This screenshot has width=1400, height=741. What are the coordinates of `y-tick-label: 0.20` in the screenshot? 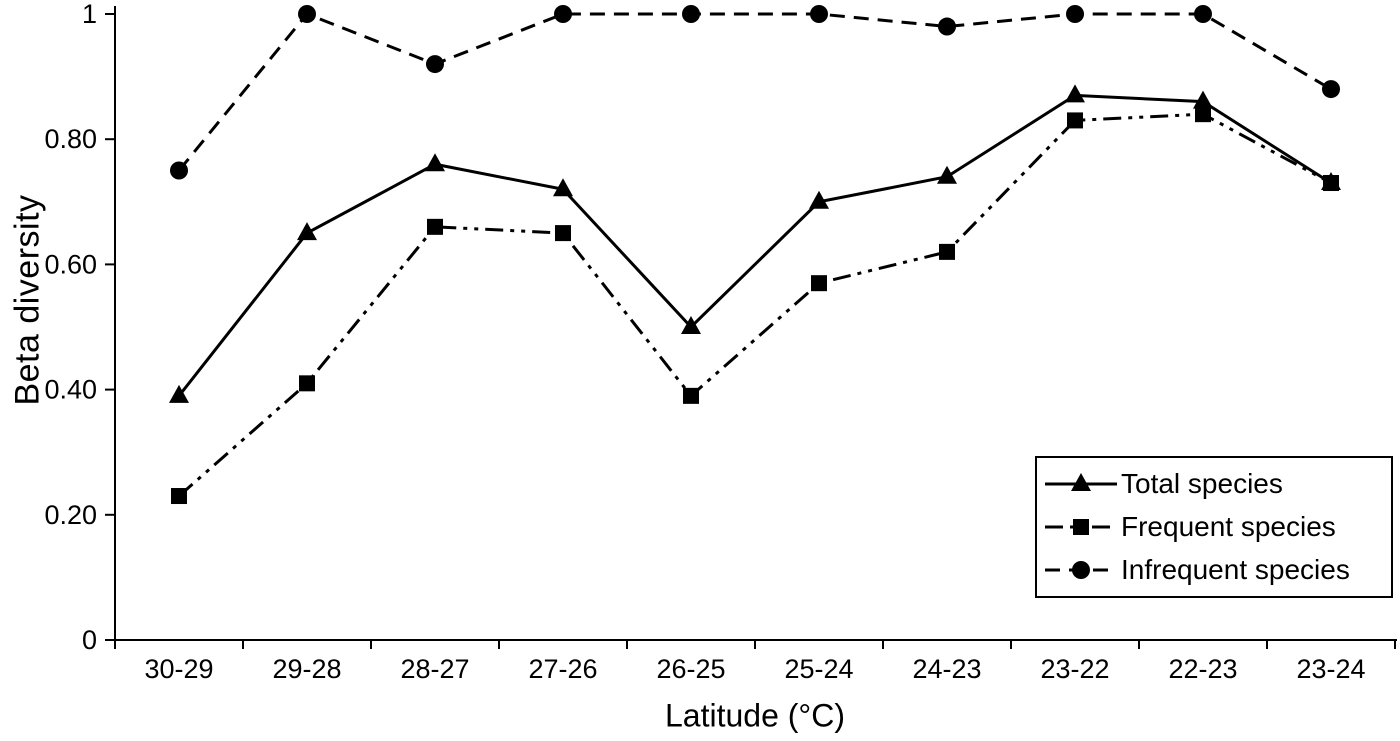 It's located at (70, 515).